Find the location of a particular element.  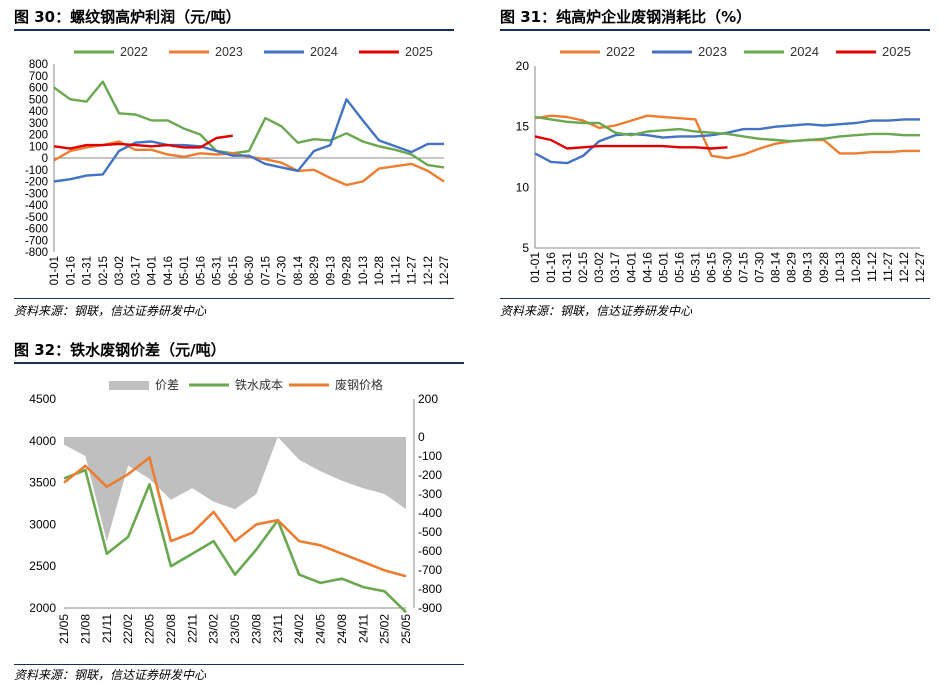

x-tick-label: 24/05 is located at coordinates (321, 629).